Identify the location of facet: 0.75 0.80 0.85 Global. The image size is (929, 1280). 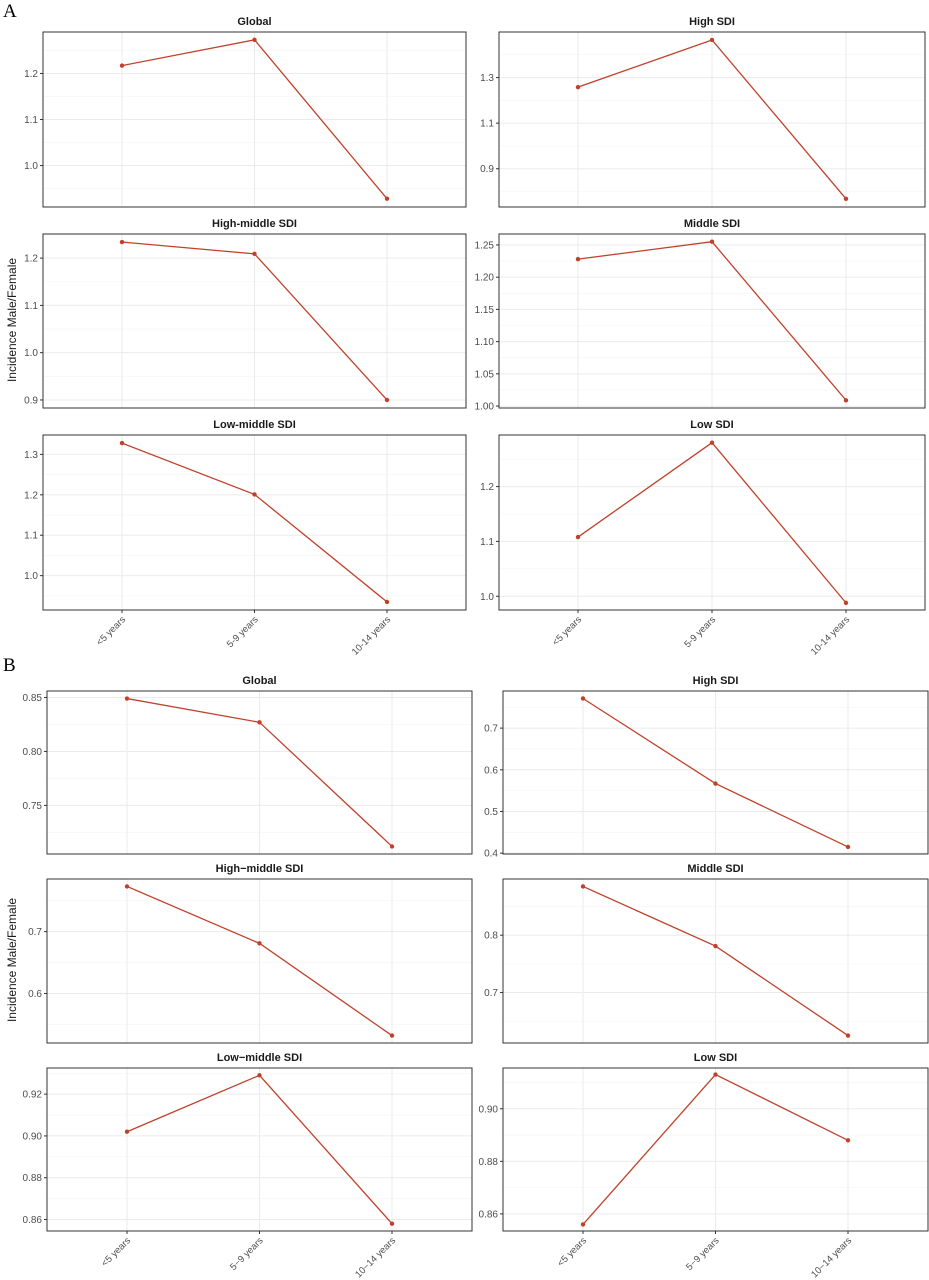
(248, 765).